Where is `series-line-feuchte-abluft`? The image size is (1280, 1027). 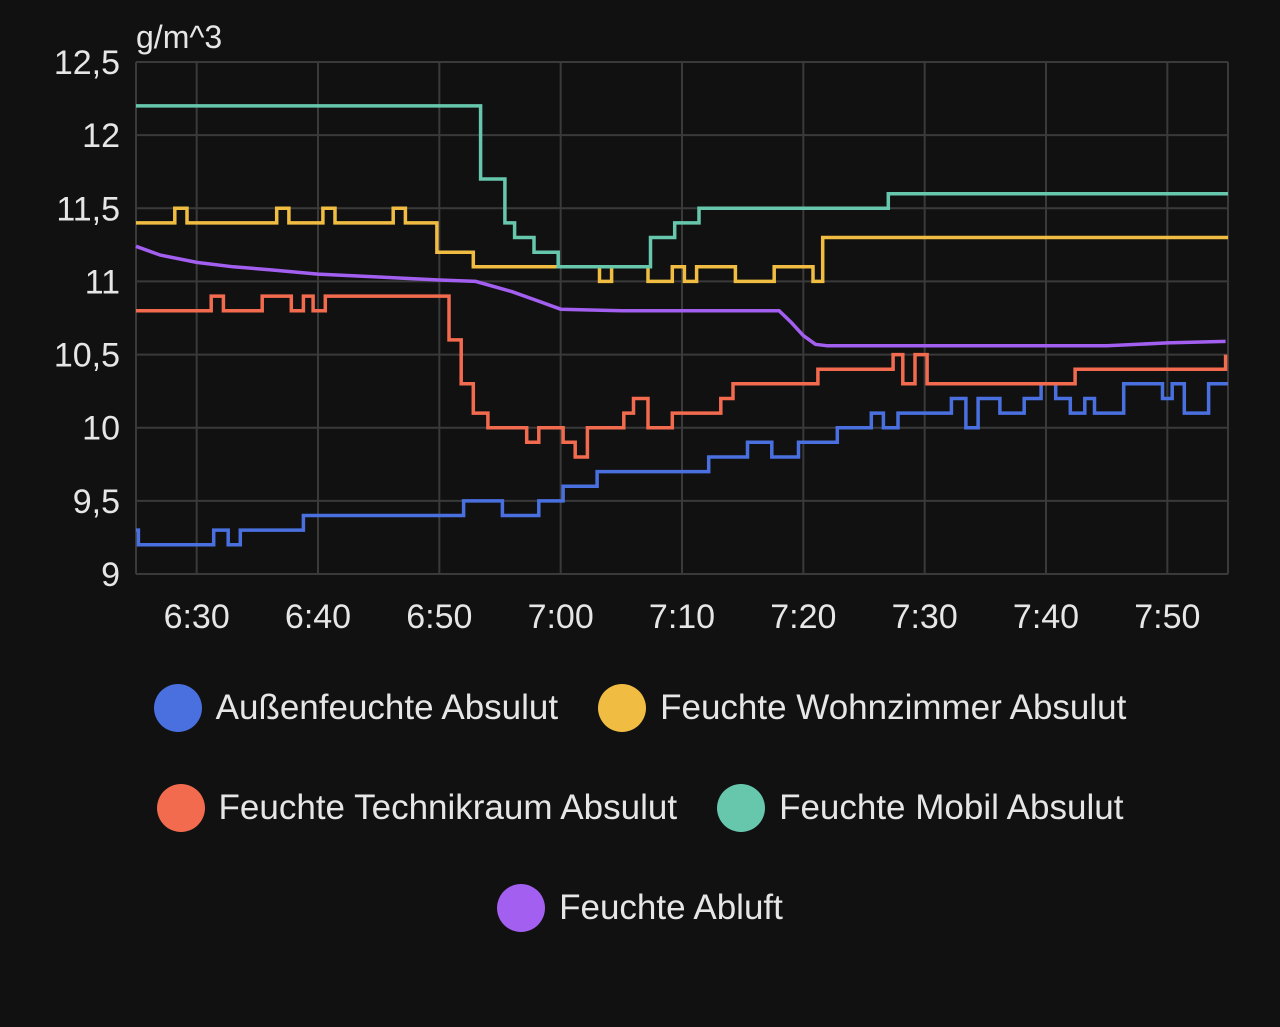
series-line-feuchte-abluft is located at coordinates (680, 296).